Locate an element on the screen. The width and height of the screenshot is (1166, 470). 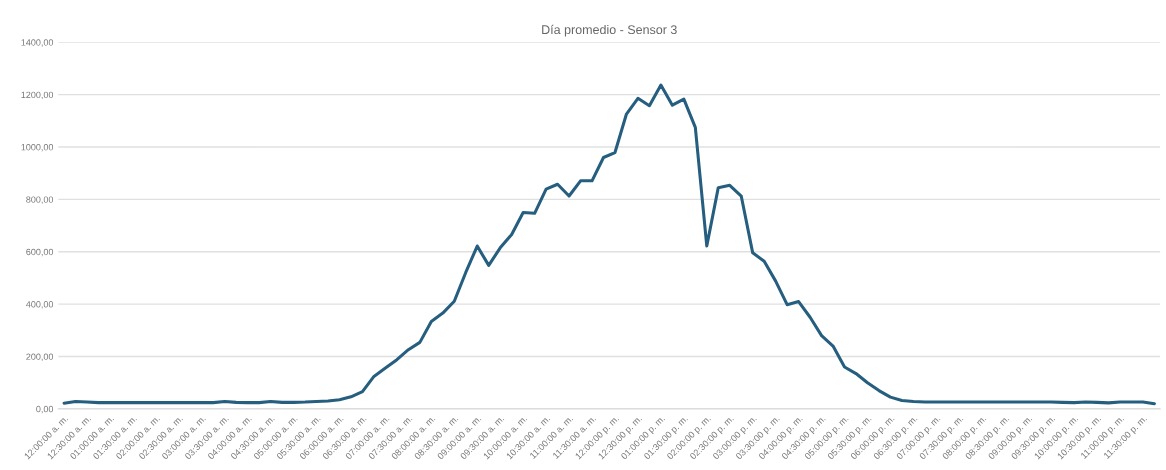
chart-title: Día promedio - Sensor 3 is located at coordinates (609, 30).